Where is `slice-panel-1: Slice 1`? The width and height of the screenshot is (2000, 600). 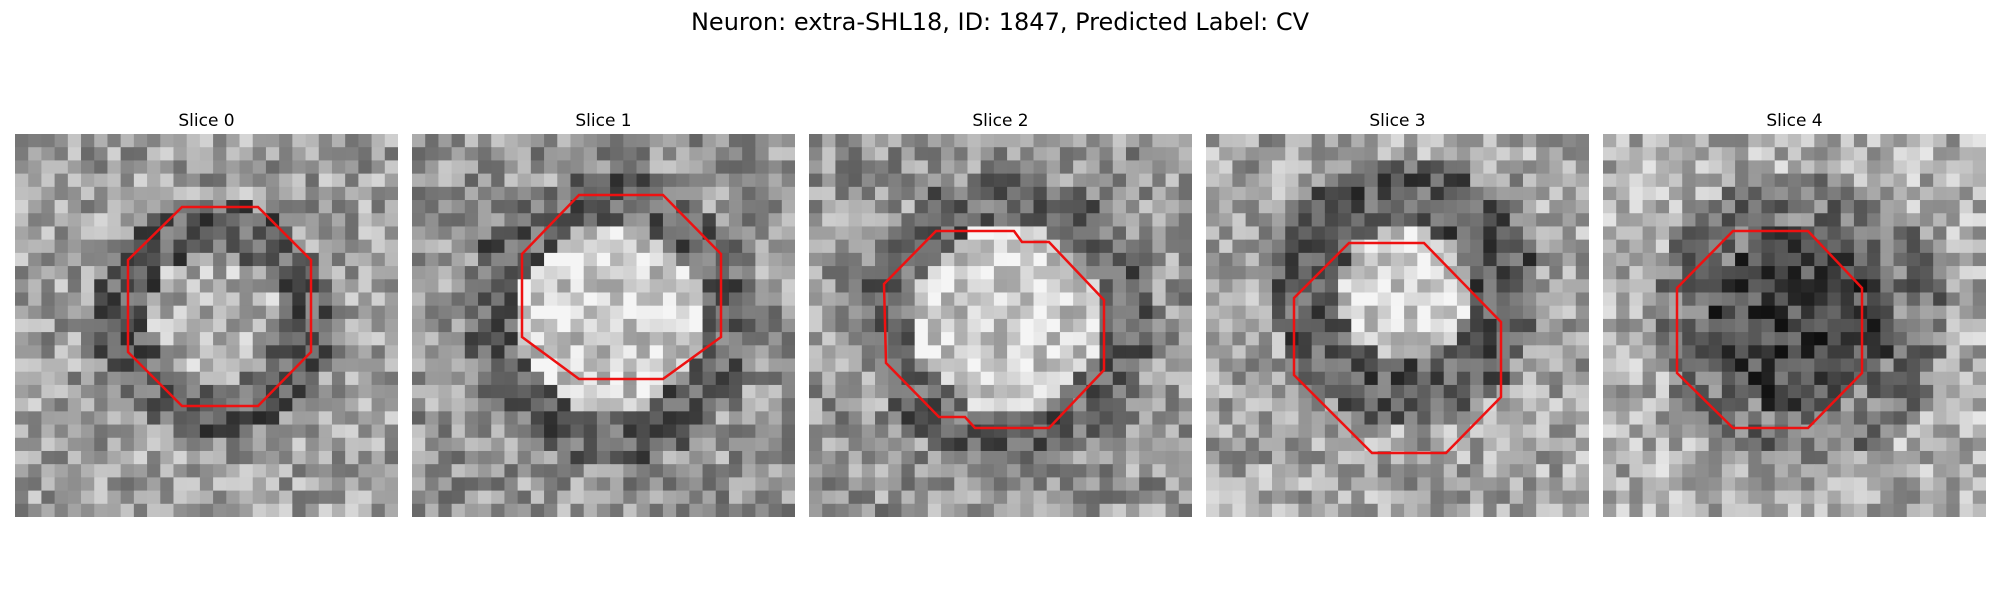
slice-panel-1: Slice 1 is located at coordinates (603, 313).